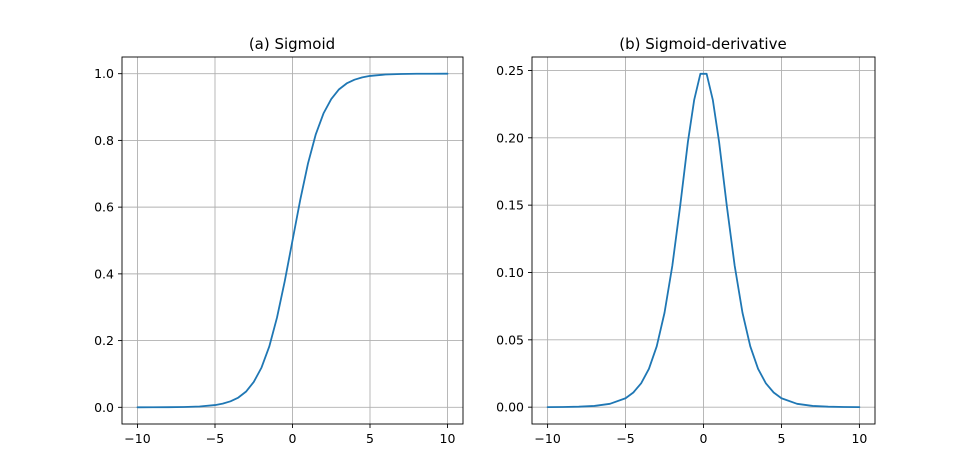  Describe the element at coordinates (510, 407) in the screenshot. I see `sigmoid-derivative-y-tick-label-0: 0.00` at that location.